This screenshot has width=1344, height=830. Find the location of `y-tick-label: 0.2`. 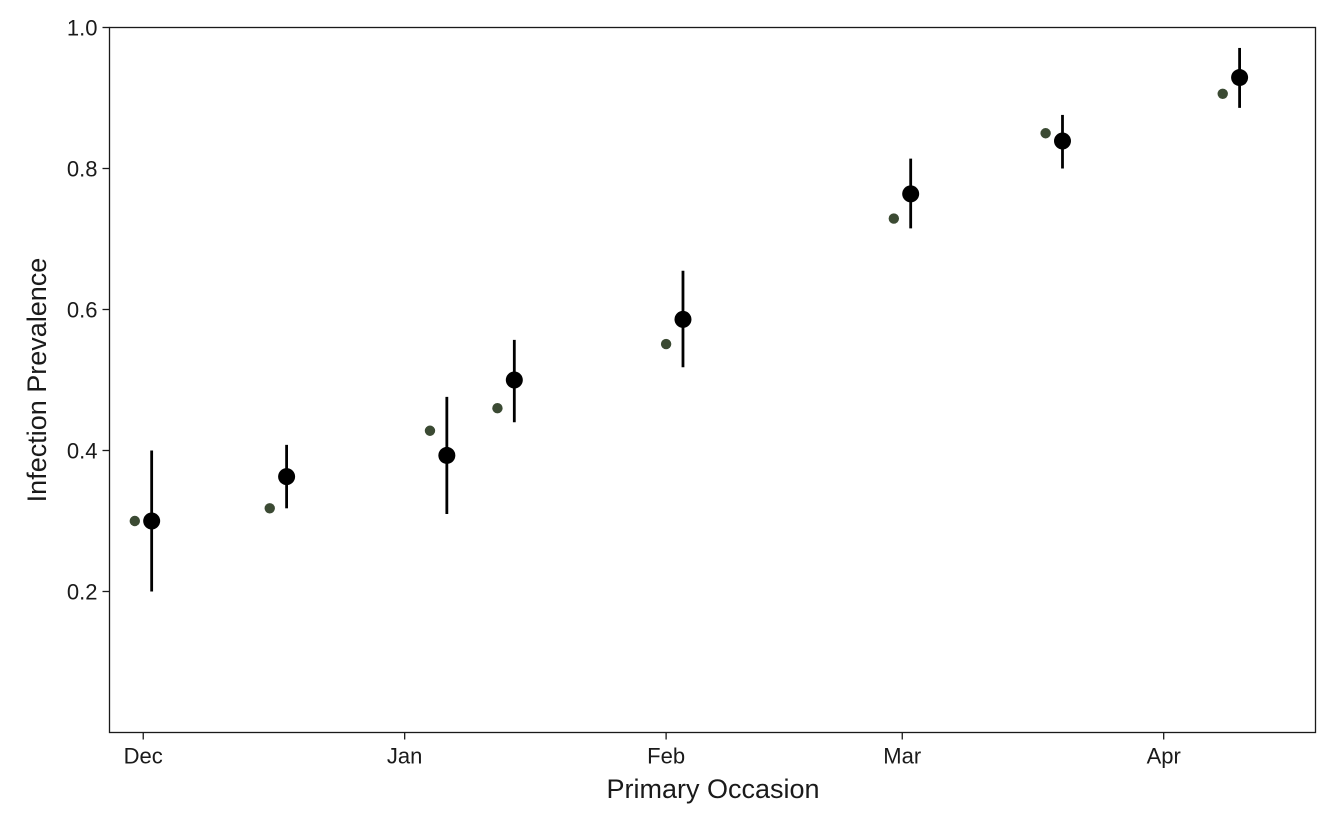

y-tick-label: 0.2 is located at coordinates (82, 592).